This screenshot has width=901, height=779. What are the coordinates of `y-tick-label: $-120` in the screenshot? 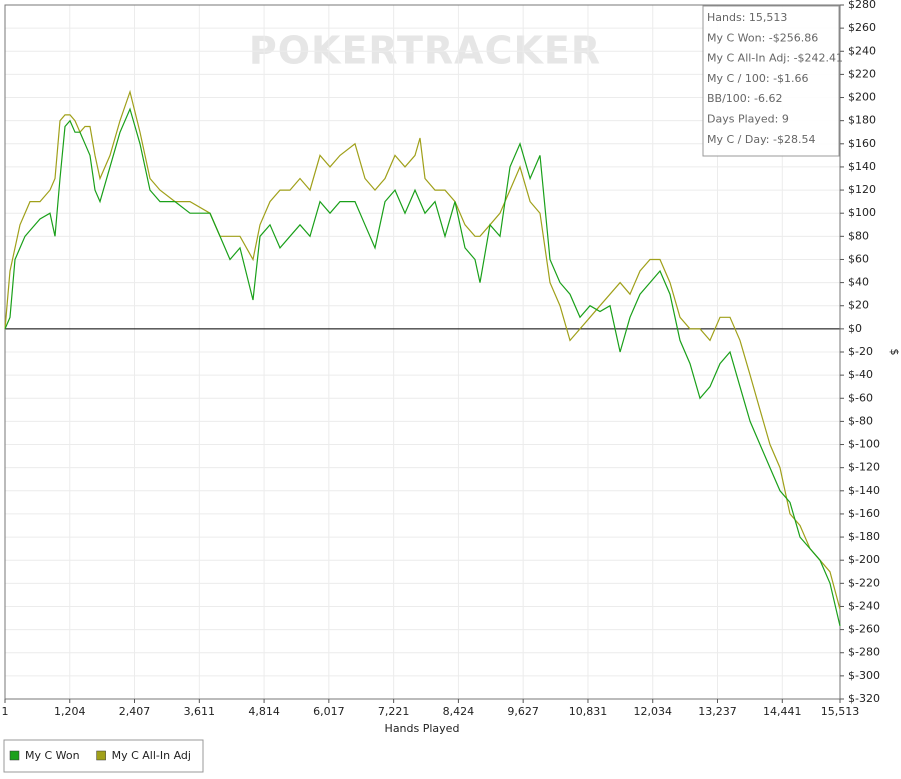 It's located at (864, 467).